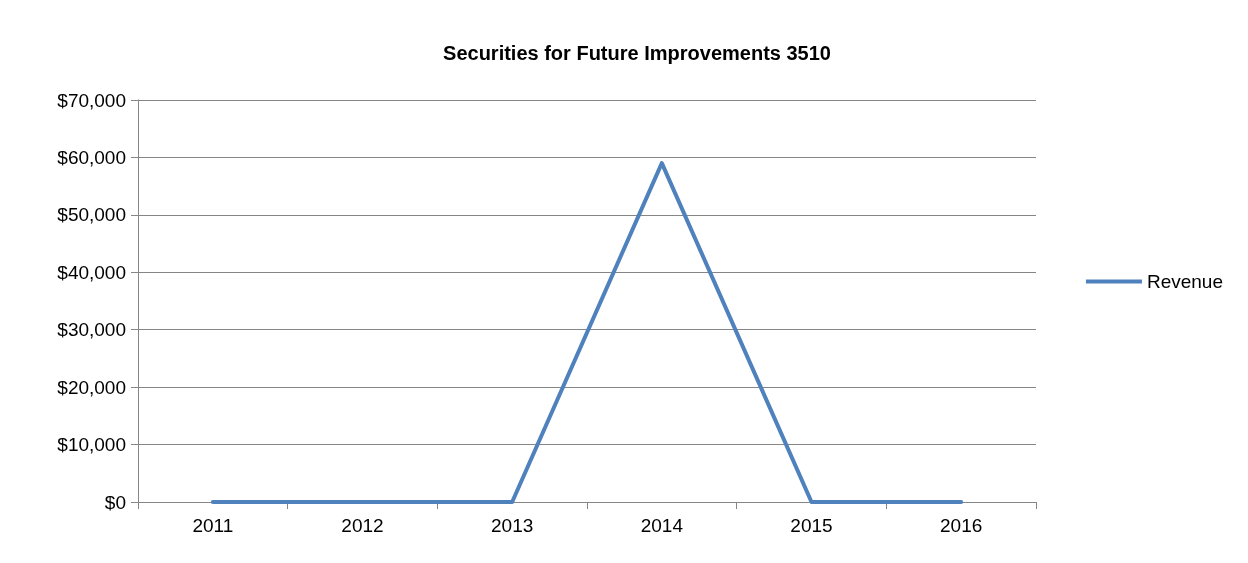 The height and width of the screenshot is (563, 1248). Describe the element at coordinates (662, 525) in the screenshot. I see `x-tick-label: 2014` at that location.